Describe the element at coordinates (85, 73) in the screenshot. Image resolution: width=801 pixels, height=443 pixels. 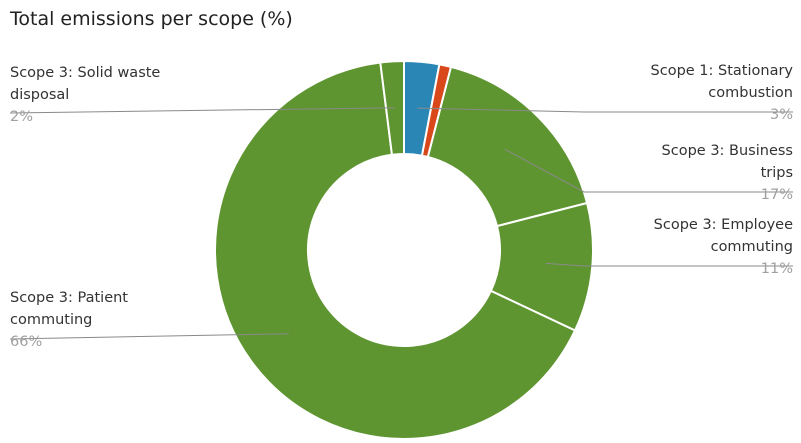
I see `slice-label-line: Scope 3: Solid waste` at that location.